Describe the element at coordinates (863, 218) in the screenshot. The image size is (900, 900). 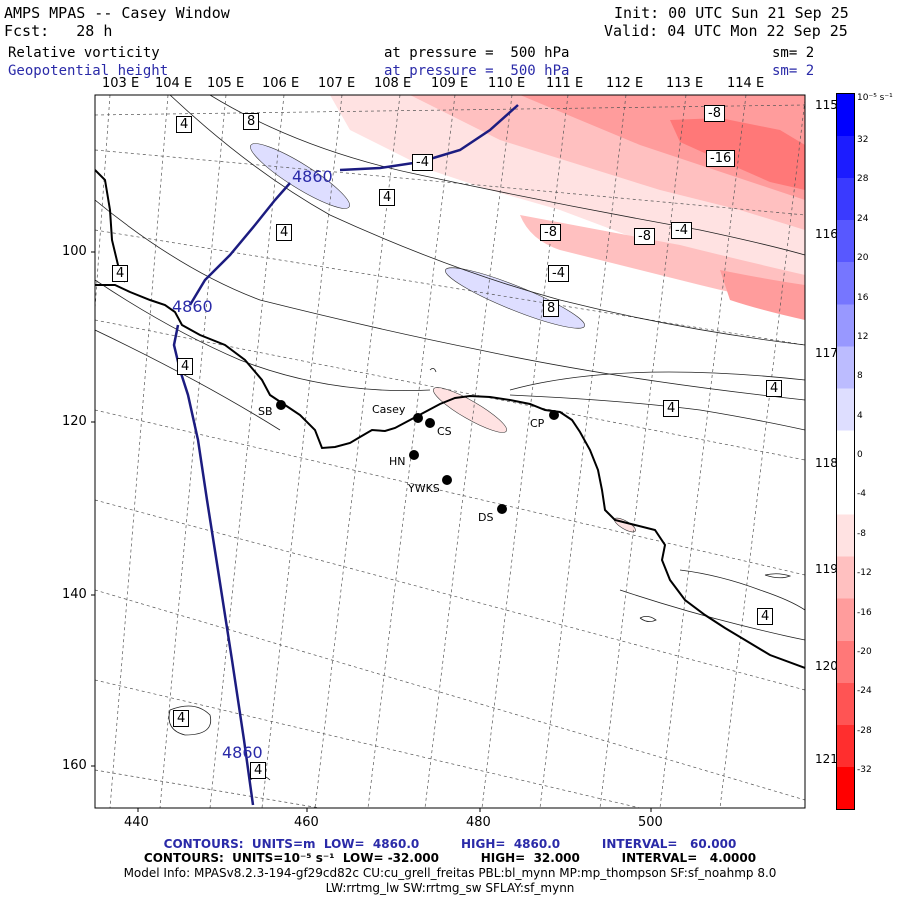
I see `colorbar-tick-label: 24` at that location.